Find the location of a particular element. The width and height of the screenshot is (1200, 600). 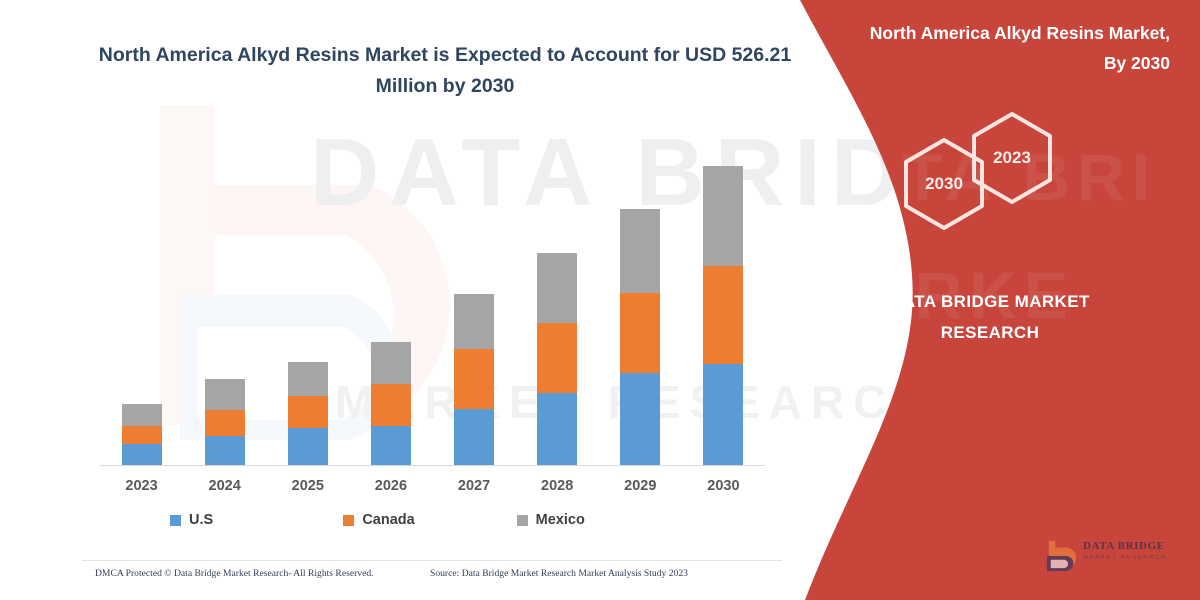

stacked-bar-2024 is located at coordinates (224, 422).